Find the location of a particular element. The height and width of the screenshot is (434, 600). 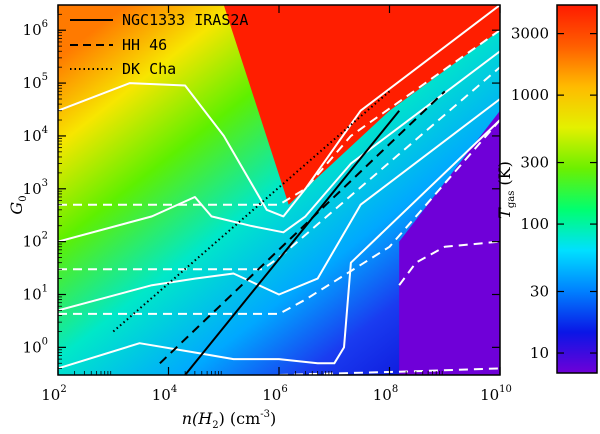

colorbar-tick-label: 100 is located at coordinates (534, 224).